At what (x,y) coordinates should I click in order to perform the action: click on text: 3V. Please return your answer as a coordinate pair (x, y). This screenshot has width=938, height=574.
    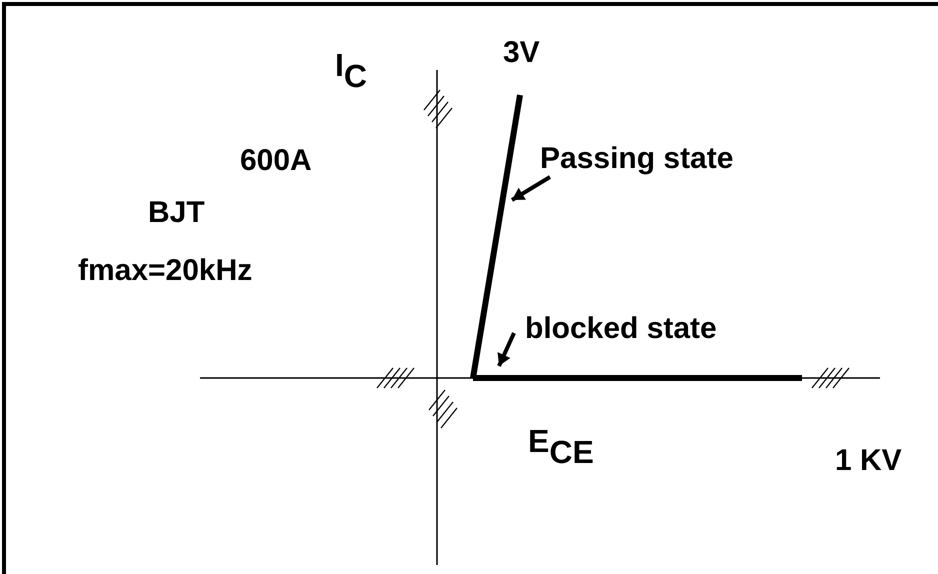
    Looking at the image, I should click on (521, 52).